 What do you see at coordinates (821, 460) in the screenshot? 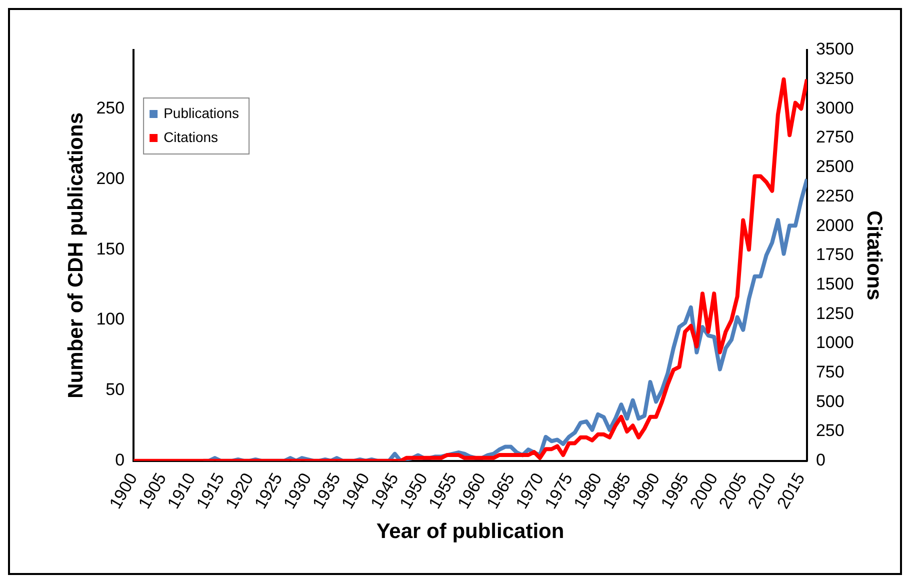
I see `y2-tick-label: 0` at bounding box center [821, 460].